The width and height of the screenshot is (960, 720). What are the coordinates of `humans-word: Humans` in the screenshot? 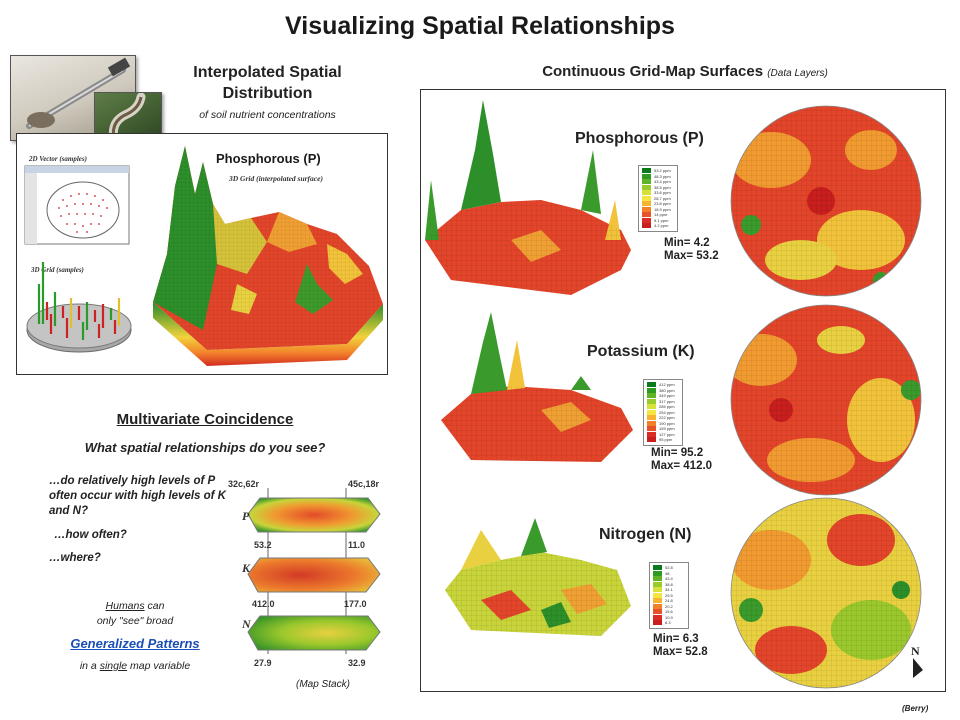 It's located at (125, 606).